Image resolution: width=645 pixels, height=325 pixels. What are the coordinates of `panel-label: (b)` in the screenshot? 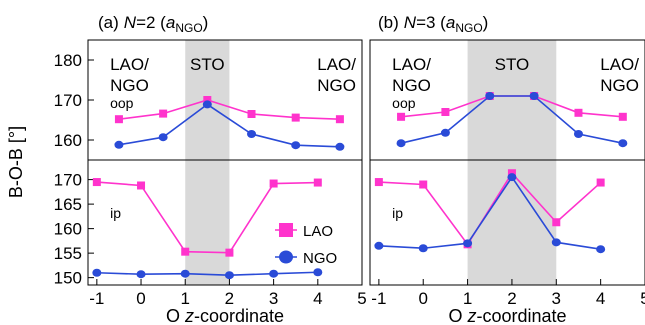 It's located at (388, 22).